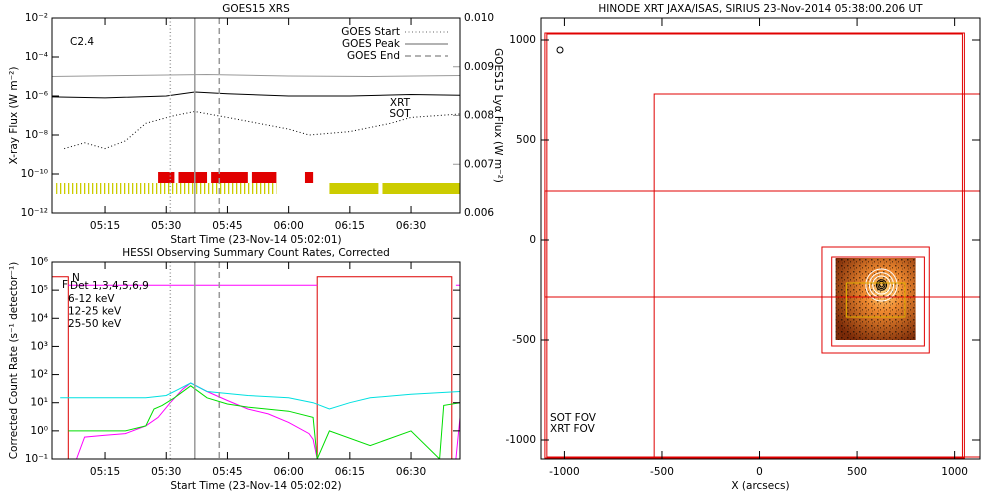 This screenshot has height=500, width=1000. Describe the element at coordinates (36, 57) in the screenshot. I see `y-tick-label: 10⁻⁴` at that location.